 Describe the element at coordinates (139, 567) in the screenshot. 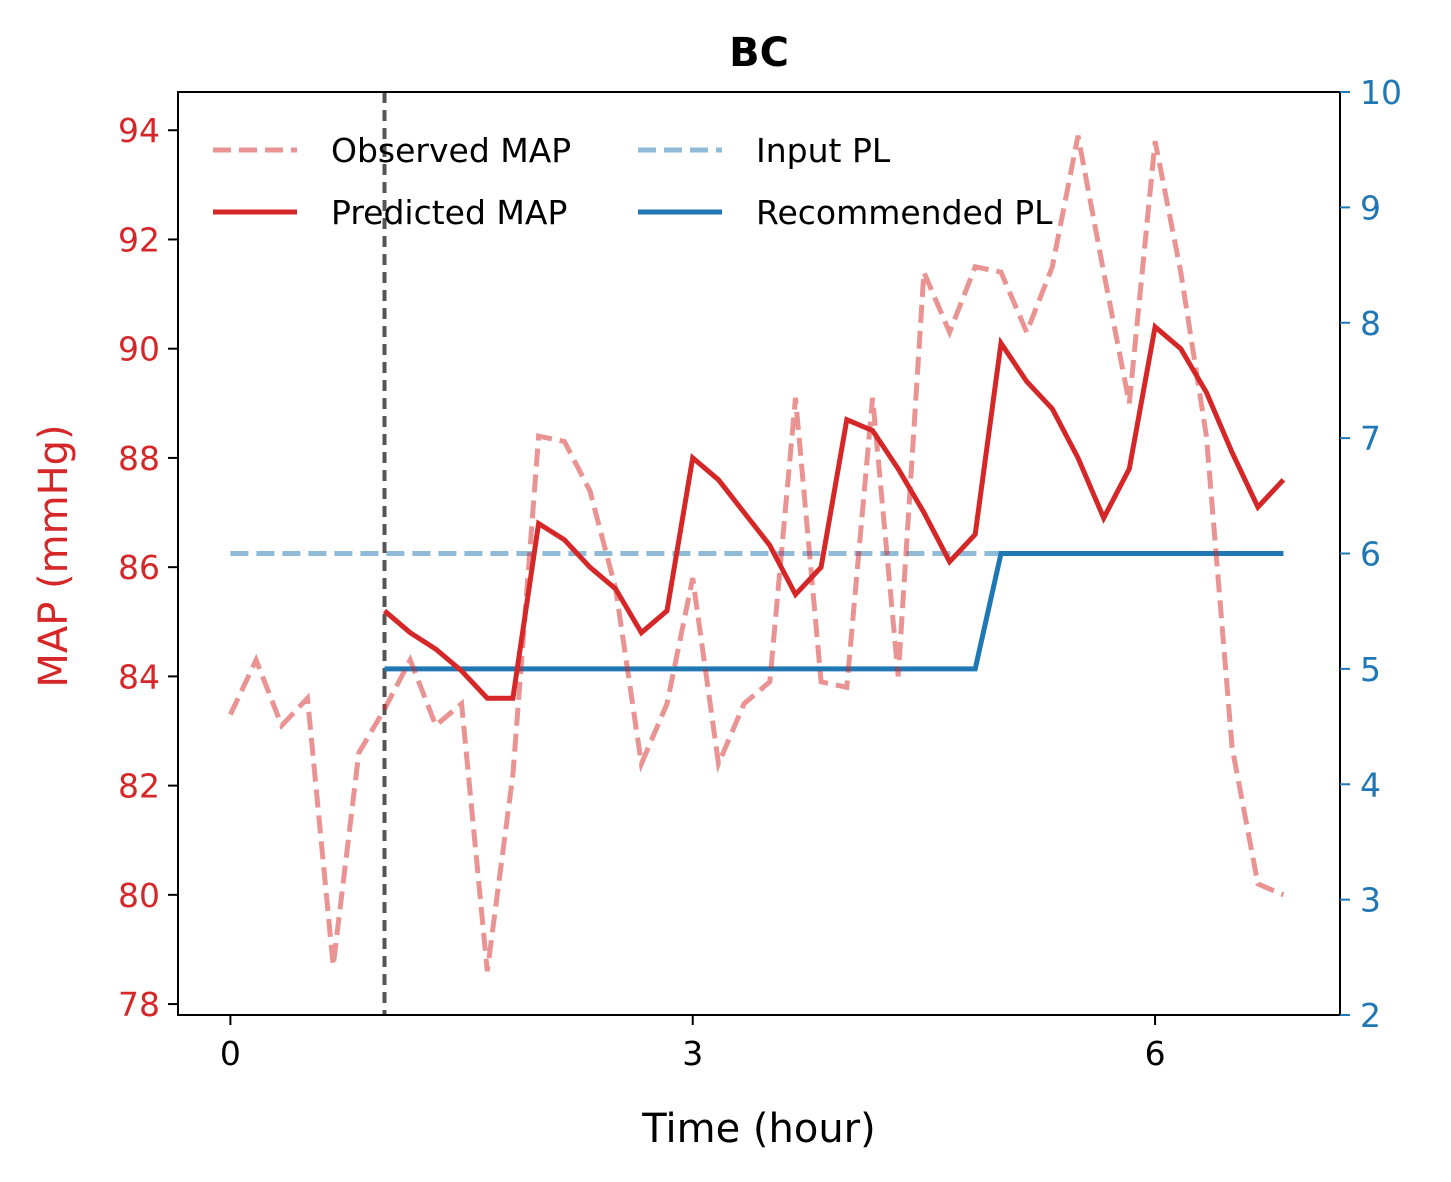

I see `y-left-tick-label: 86` at that location.